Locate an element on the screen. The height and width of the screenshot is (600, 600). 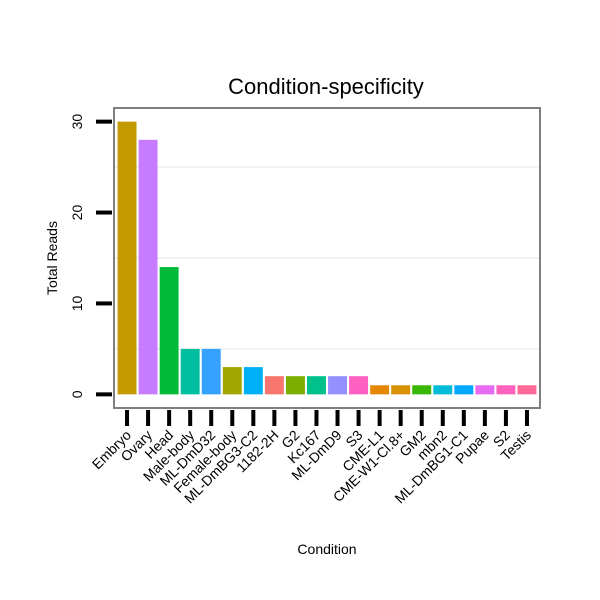
x-axis-title: Condition is located at coordinates (326, 549).